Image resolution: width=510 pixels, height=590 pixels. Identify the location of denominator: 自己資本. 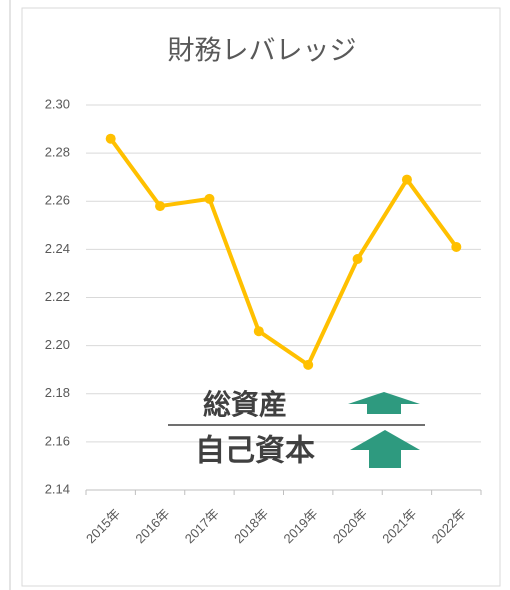
(255, 451).